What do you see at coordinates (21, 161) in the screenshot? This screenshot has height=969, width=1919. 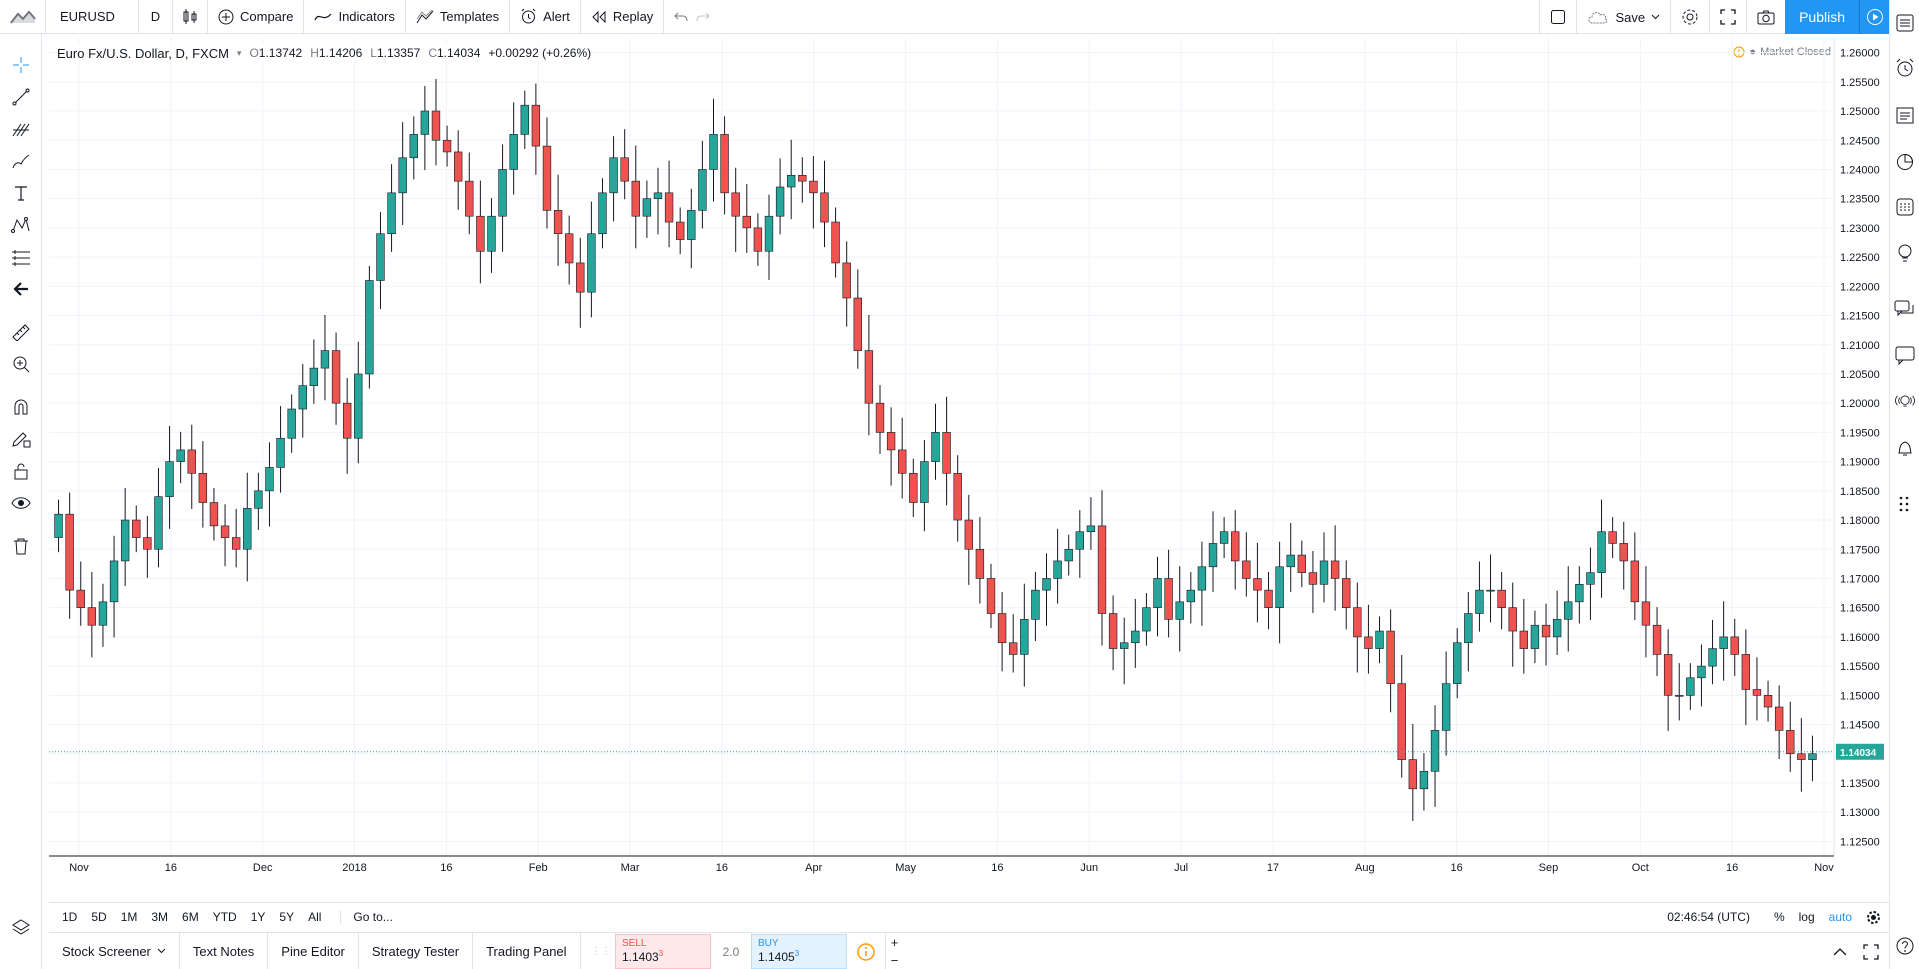 I see `brush-tool` at bounding box center [21, 161].